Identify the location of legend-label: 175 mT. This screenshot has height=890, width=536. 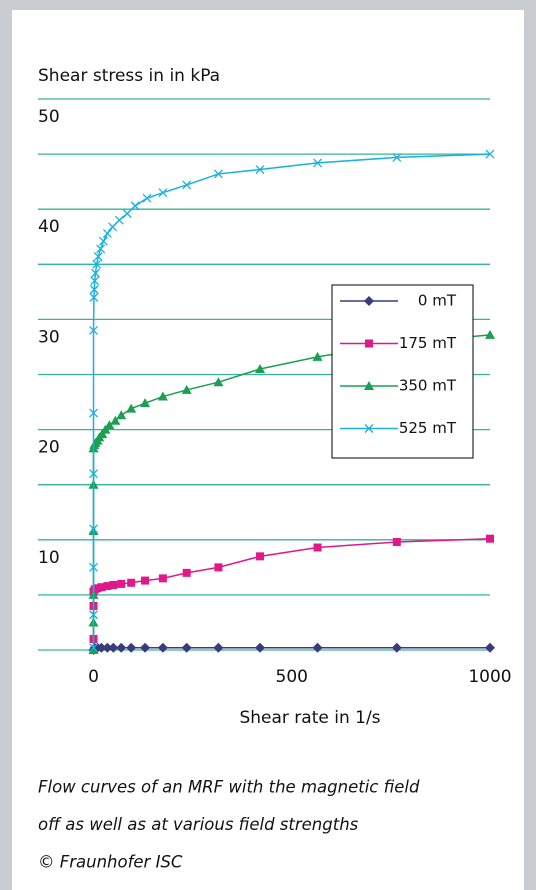
(428, 343).